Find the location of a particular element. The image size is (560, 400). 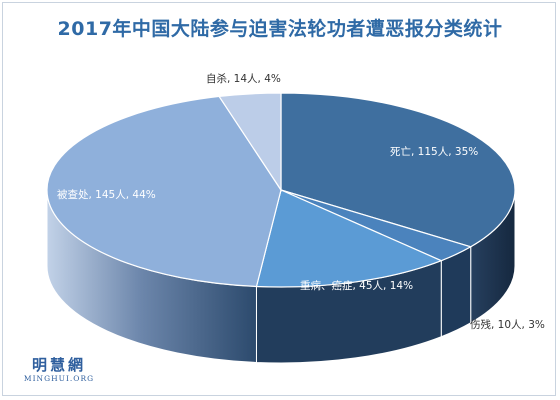

slice-label-3: 重病、癌症, 45人, 14% is located at coordinates (356, 285).